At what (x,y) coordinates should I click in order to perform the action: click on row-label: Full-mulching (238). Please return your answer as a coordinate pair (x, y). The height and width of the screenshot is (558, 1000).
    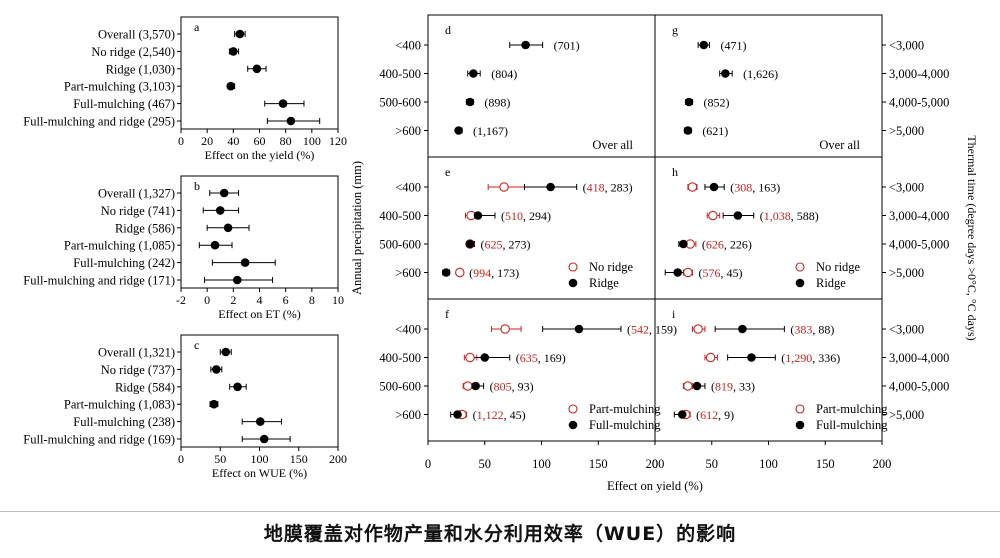
    Looking at the image, I should click on (124, 422).